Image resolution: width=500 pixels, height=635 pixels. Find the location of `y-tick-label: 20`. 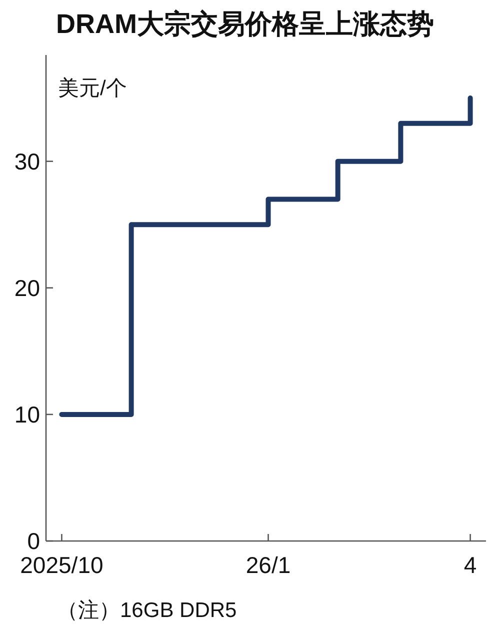

y-tick-label: 20 is located at coordinates (27, 287).